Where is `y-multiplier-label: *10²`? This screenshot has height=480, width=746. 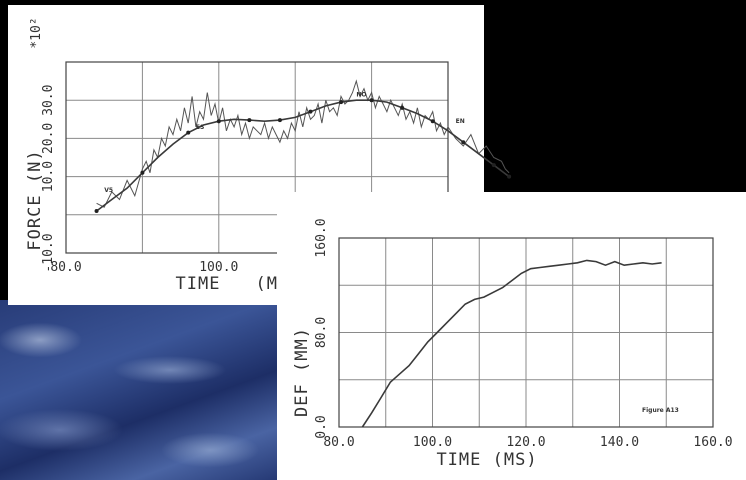
y-multiplier-label: *10² is located at coordinates (36, 32).